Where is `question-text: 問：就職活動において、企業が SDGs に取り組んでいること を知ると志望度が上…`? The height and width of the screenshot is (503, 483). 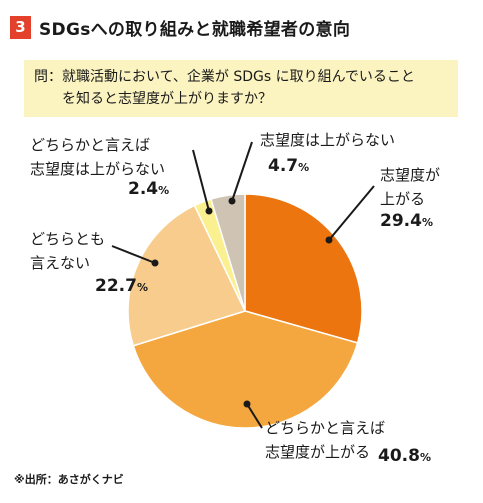 question-text: 問：就職活動において、企業が SDGs に取り組んでいること を知ると志望度が上… is located at coordinates (224, 88).